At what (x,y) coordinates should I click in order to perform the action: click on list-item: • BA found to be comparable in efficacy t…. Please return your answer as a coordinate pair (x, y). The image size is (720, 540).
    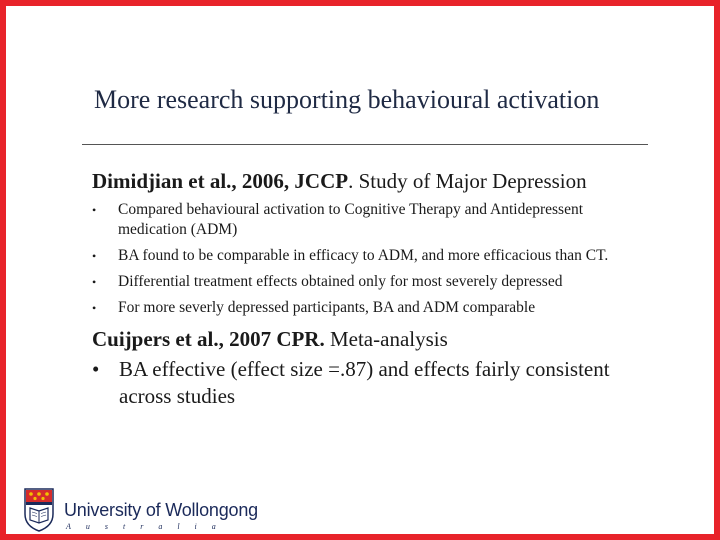
    Looking at the image, I should click on (372, 256).